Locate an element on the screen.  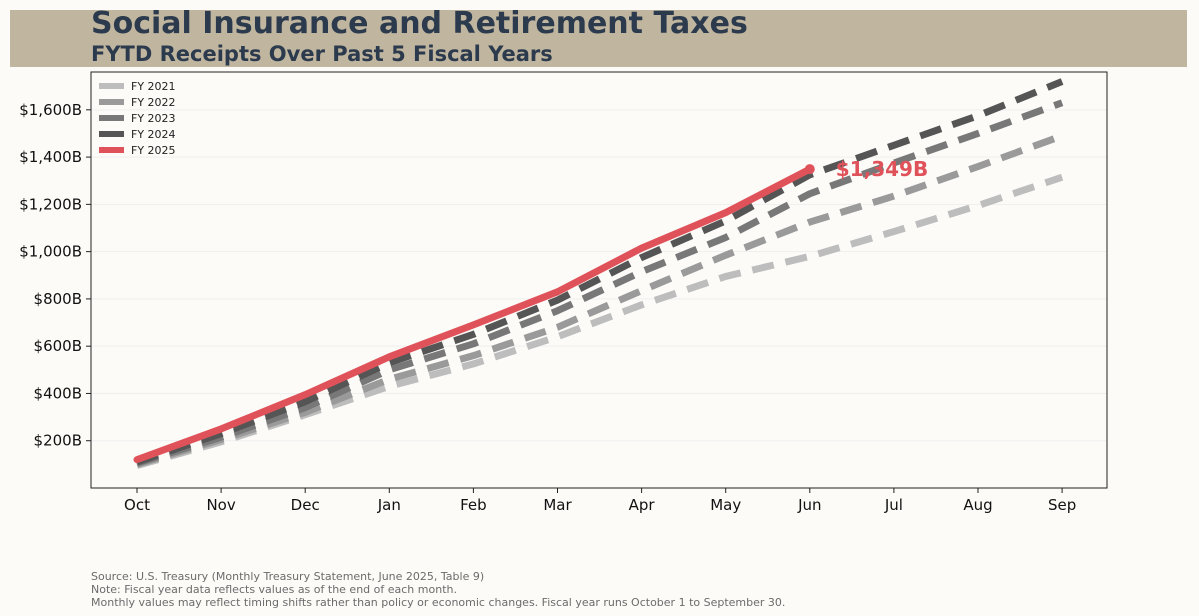
y-tick-label: $1,000B is located at coordinates (50, 252).